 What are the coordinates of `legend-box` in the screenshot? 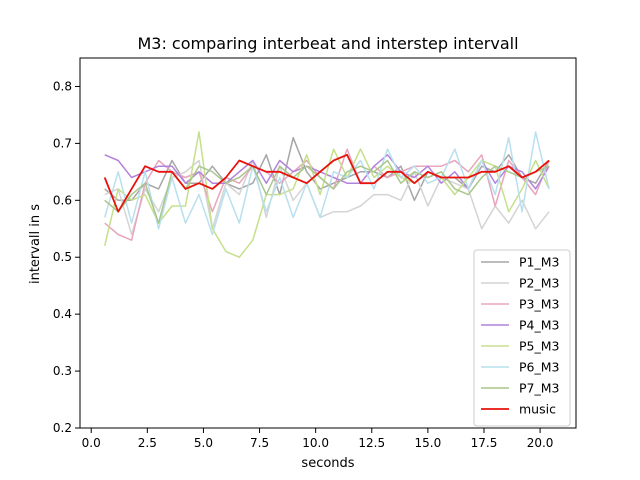 It's located at (522, 338).